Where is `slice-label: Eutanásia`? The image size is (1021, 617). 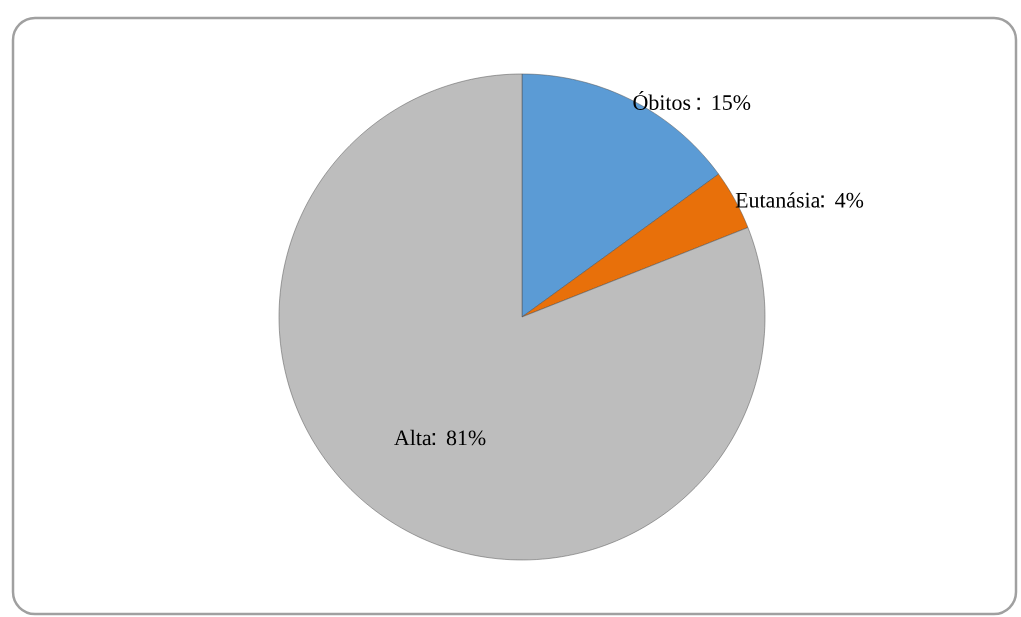 slice-label: Eutanásia is located at coordinates (778, 200).